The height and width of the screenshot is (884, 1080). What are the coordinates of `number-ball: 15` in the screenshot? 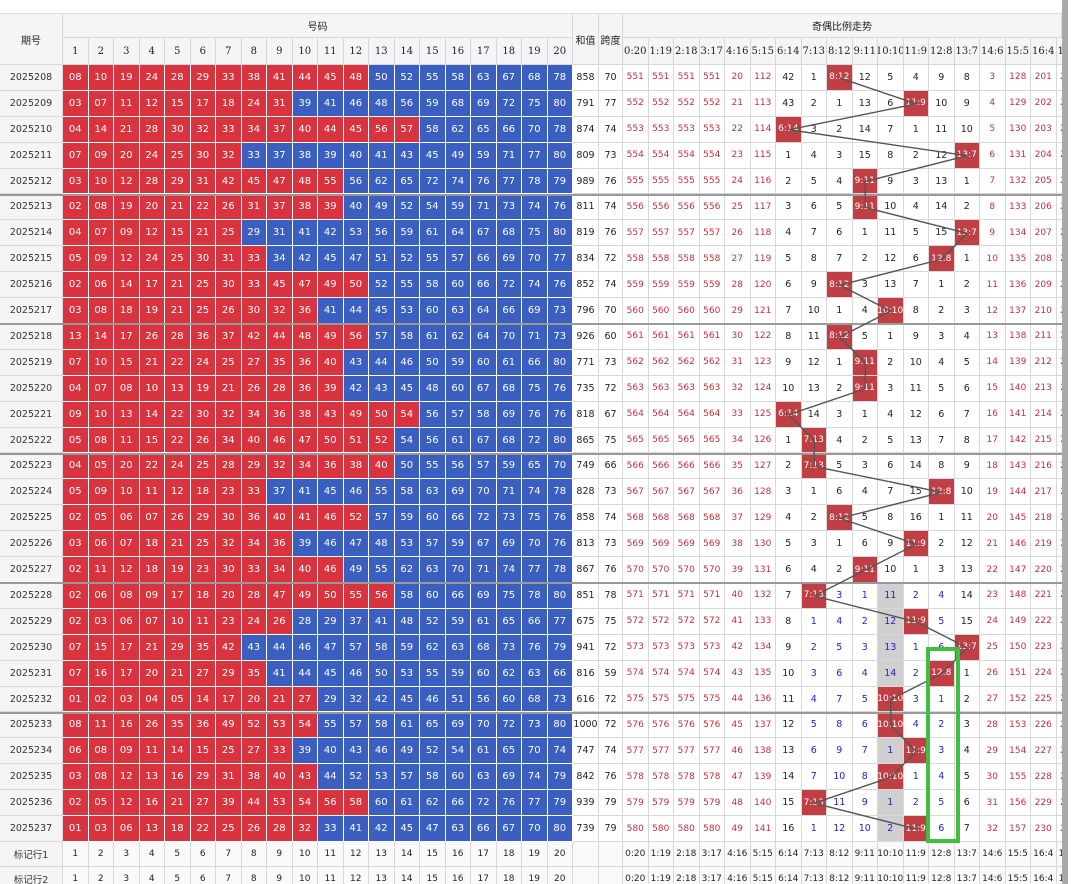 It's located at (152, 440).